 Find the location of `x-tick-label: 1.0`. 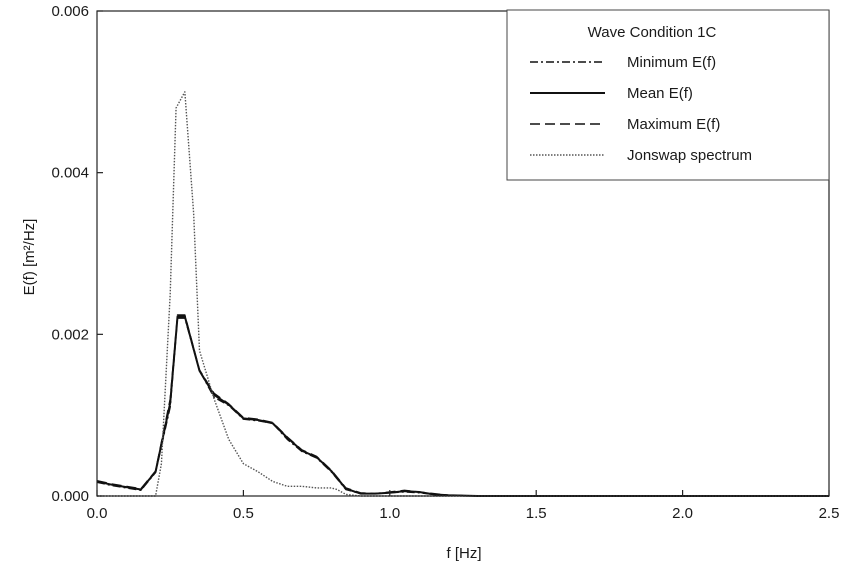

x-tick-label: 1.0 is located at coordinates (389, 513).